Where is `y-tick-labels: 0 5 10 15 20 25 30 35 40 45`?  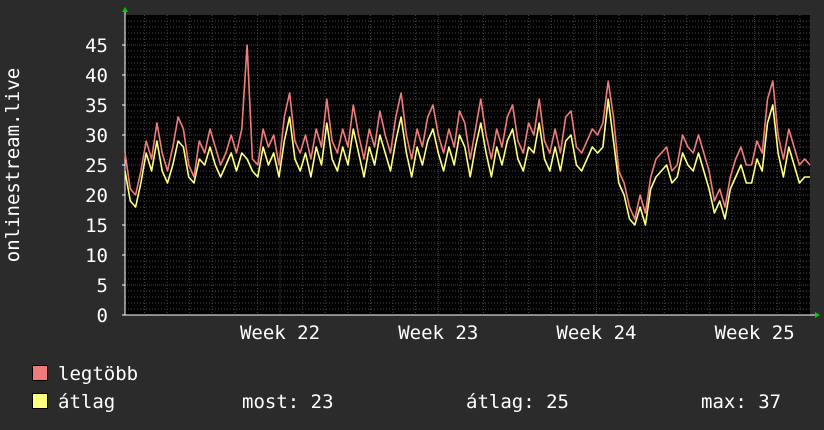 y-tick-labels: 0 5 10 15 20 25 30 35 40 45 is located at coordinates (96, 181).